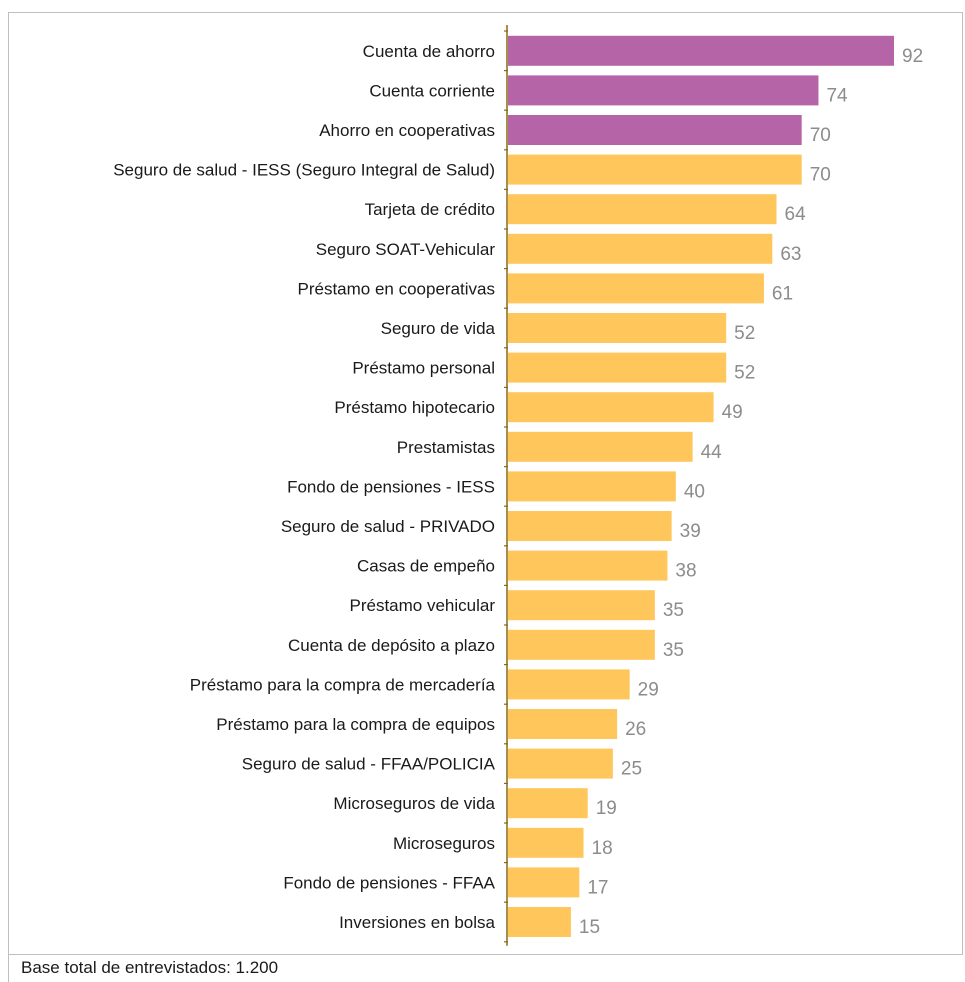  Describe the element at coordinates (355, 724) in the screenshot. I see `category-label: Préstamo para la compra de equipos` at that location.